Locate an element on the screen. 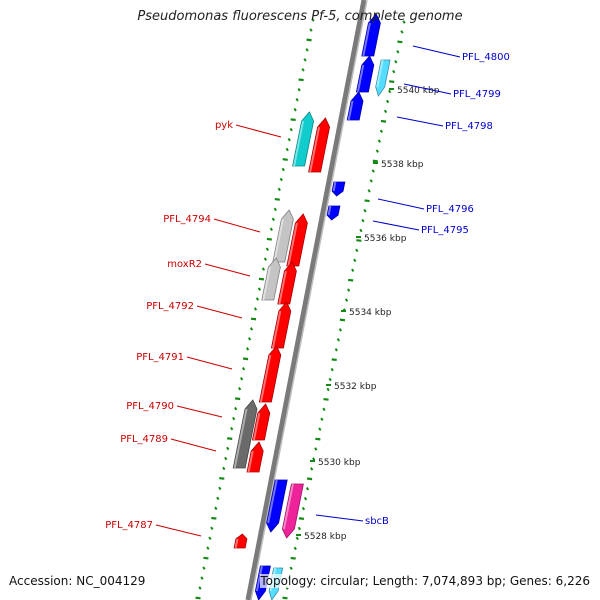 The width and height of the screenshot is (600, 600). gene-label-left: pyk is located at coordinates (248, 129).